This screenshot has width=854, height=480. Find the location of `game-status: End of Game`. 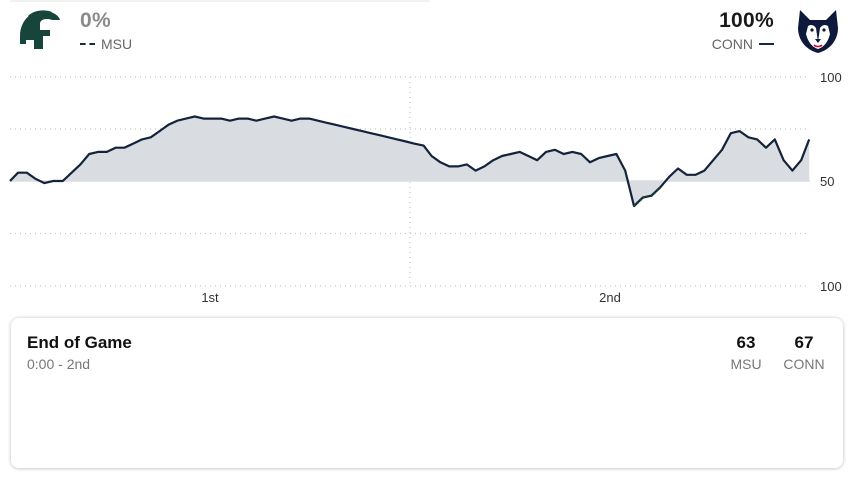

game-status: End of Game is located at coordinates (79, 342).